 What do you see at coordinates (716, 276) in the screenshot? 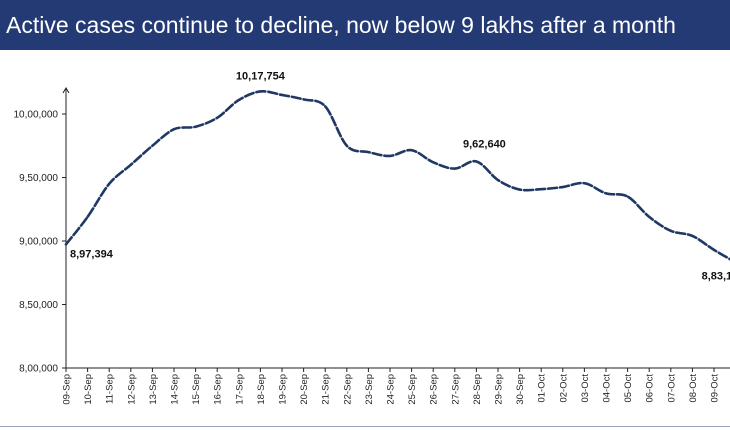
I see `data-label: 8,83,1` at bounding box center [716, 276].